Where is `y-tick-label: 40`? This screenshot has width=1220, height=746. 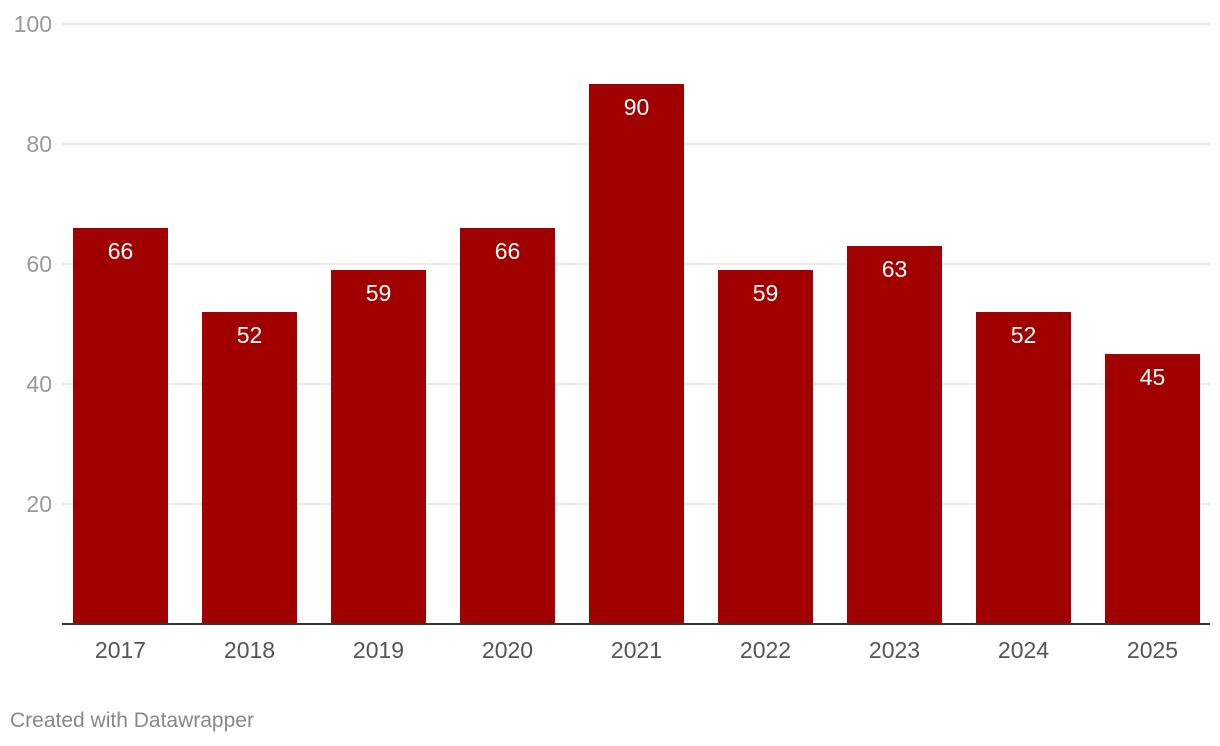
y-tick-label: 40 is located at coordinates (39, 384).